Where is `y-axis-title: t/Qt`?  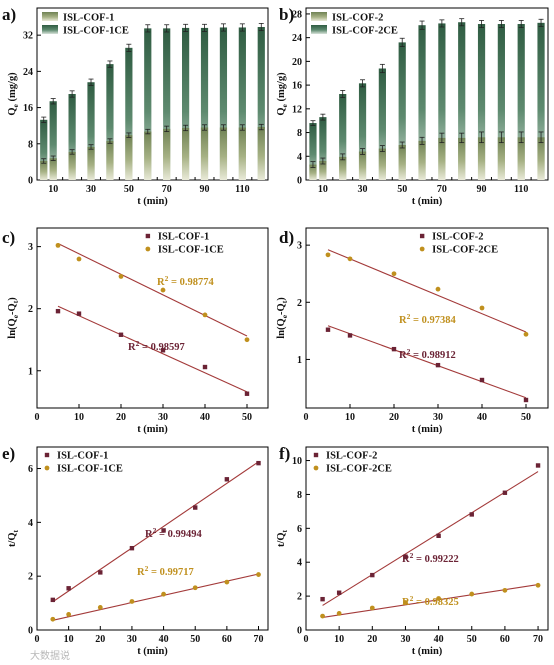 y-axis-title: t/Qt is located at coordinates (282, 538).